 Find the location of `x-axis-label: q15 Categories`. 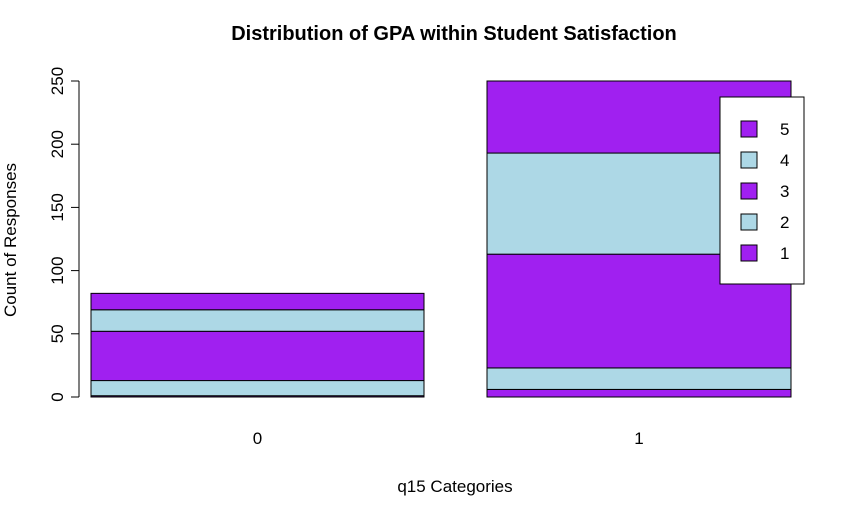

x-axis-label: q15 Categories is located at coordinates (454, 486).